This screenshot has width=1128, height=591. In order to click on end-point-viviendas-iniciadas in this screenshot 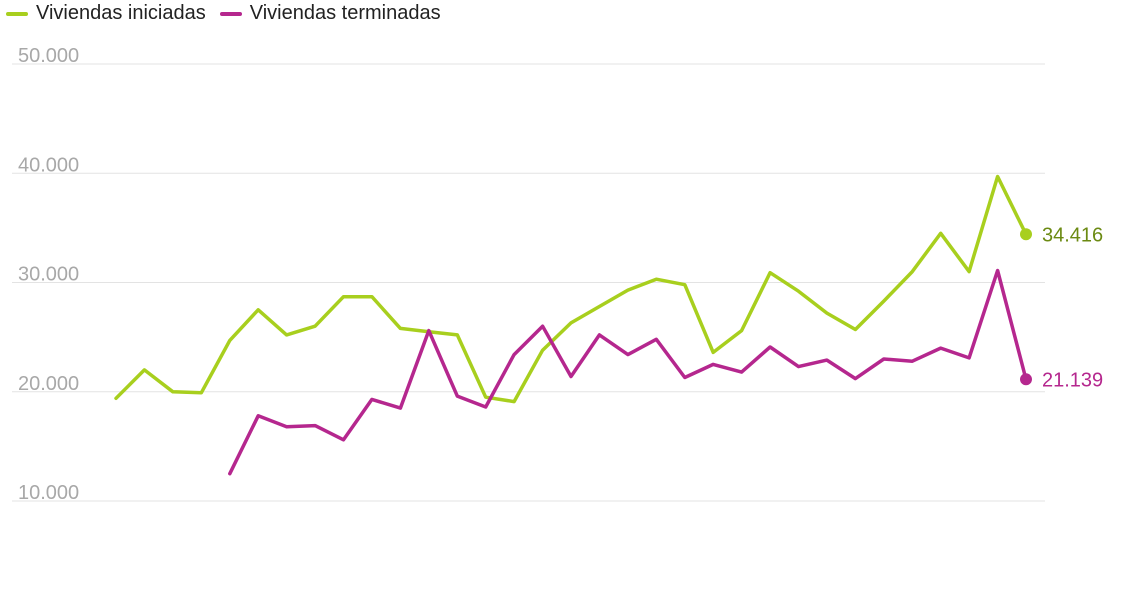, I will do `click(1026, 234)`.